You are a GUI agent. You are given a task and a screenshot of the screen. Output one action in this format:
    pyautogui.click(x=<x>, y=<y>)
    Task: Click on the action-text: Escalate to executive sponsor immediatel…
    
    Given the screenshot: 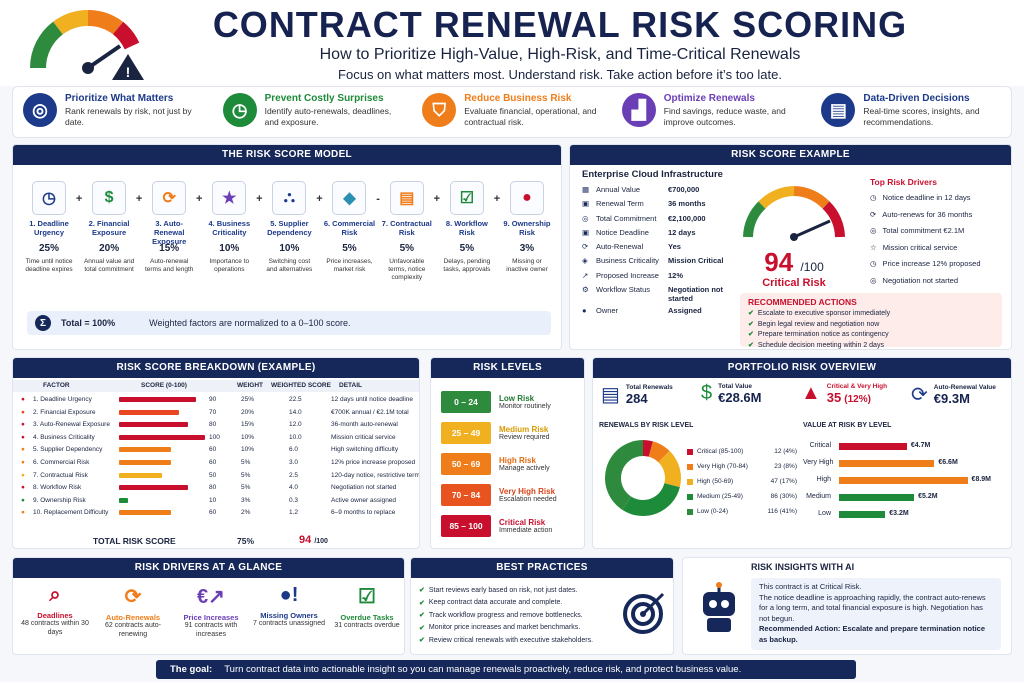 What is the action you would take?
    pyautogui.click(x=824, y=313)
    